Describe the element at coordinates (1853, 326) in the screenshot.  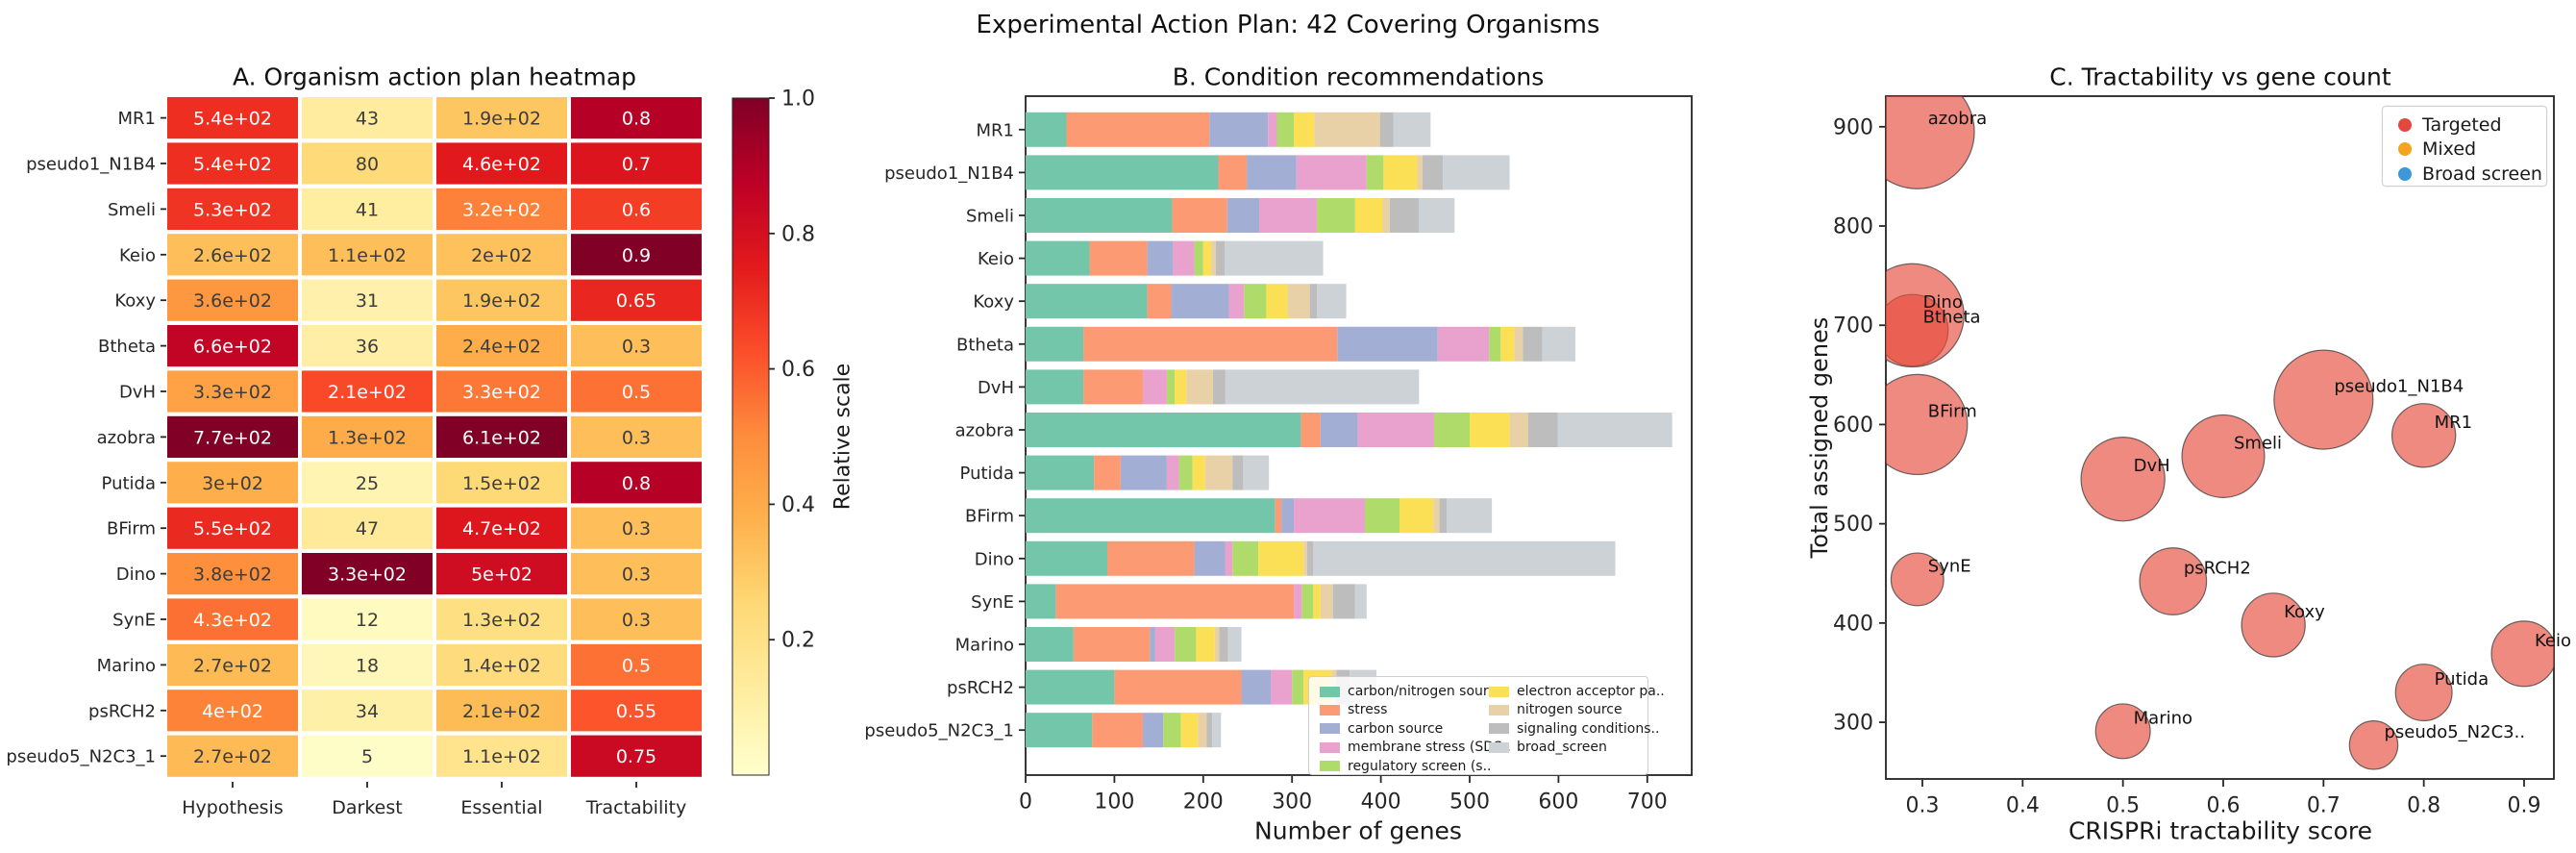
I see `y-tick-label: 700` at that location.